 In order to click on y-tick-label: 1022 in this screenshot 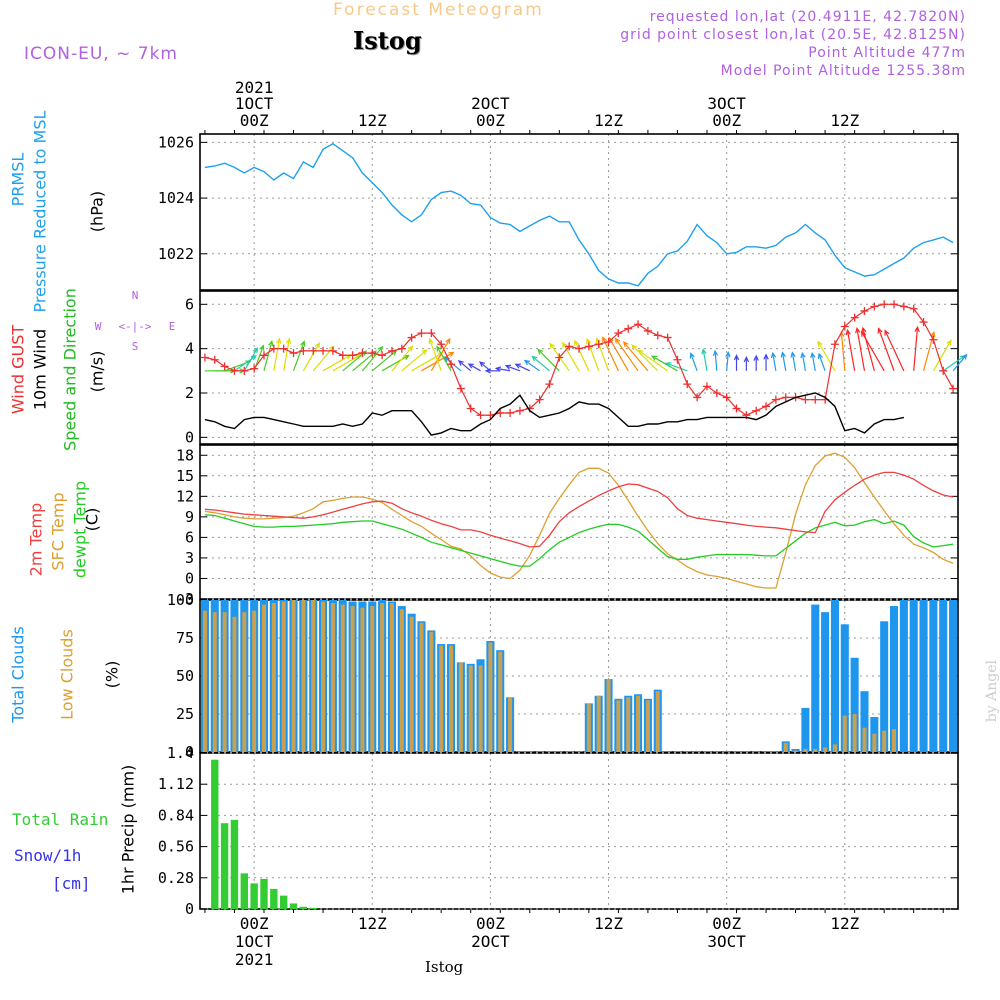, I will do `click(176, 254)`.